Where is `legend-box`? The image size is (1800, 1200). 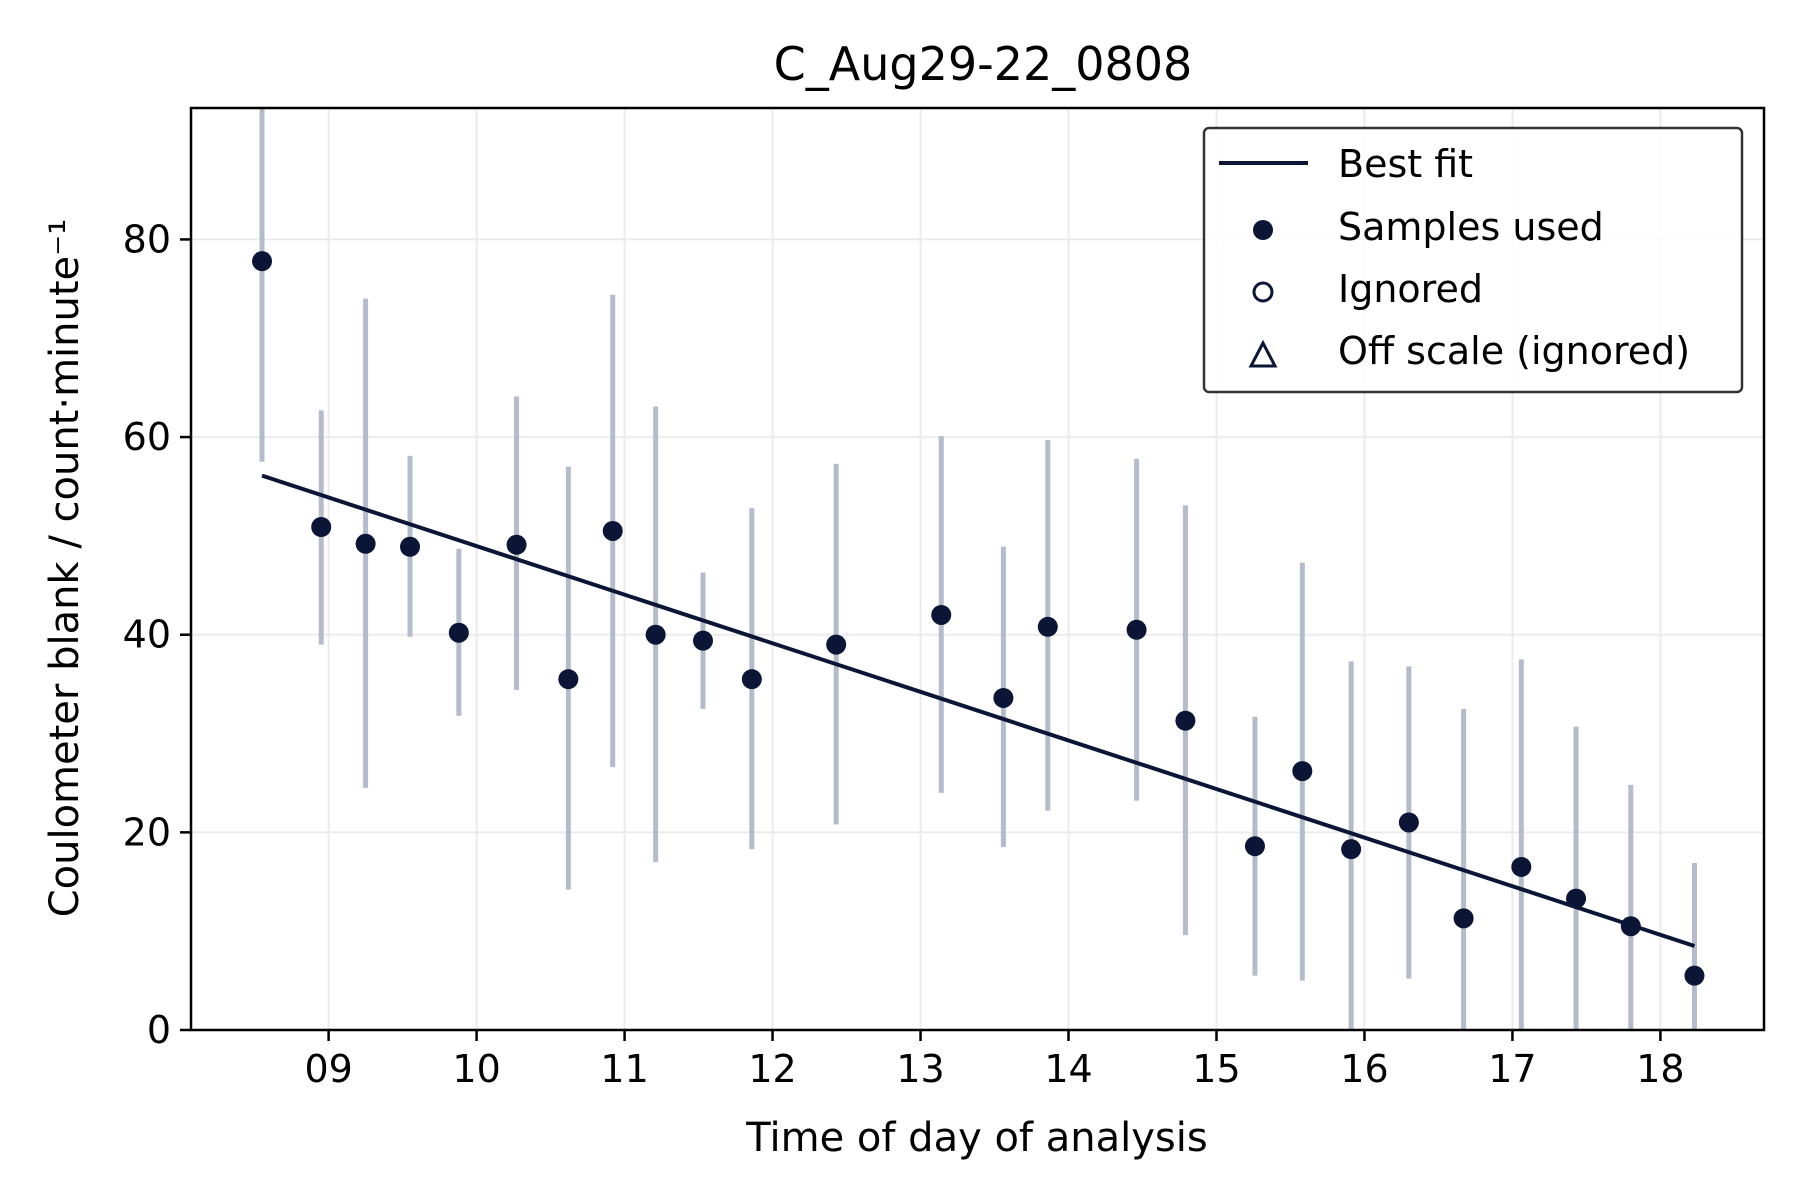
legend-box is located at coordinates (1473, 260).